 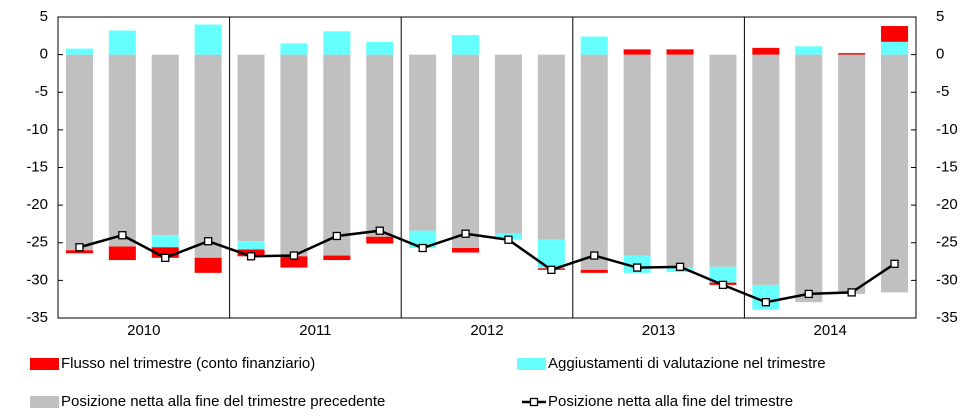 What do you see at coordinates (670, 401) in the screenshot?
I see `legend-label: Posizione netta alla fine del trimestre` at bounding box center [670, 401].